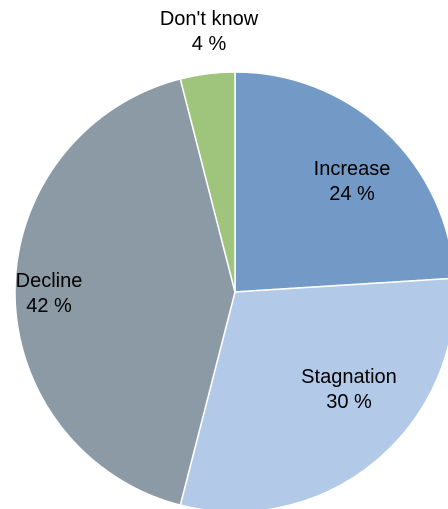  I want to click on pie-slice-don-t-know, so click(207, 182).